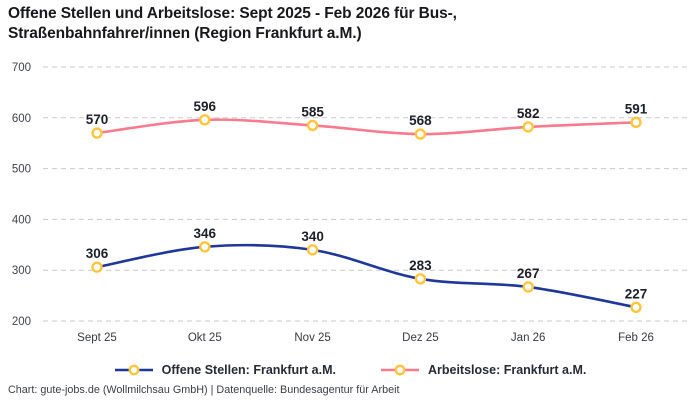  I want to click on y-tick-label: 500, so click(21, 170).